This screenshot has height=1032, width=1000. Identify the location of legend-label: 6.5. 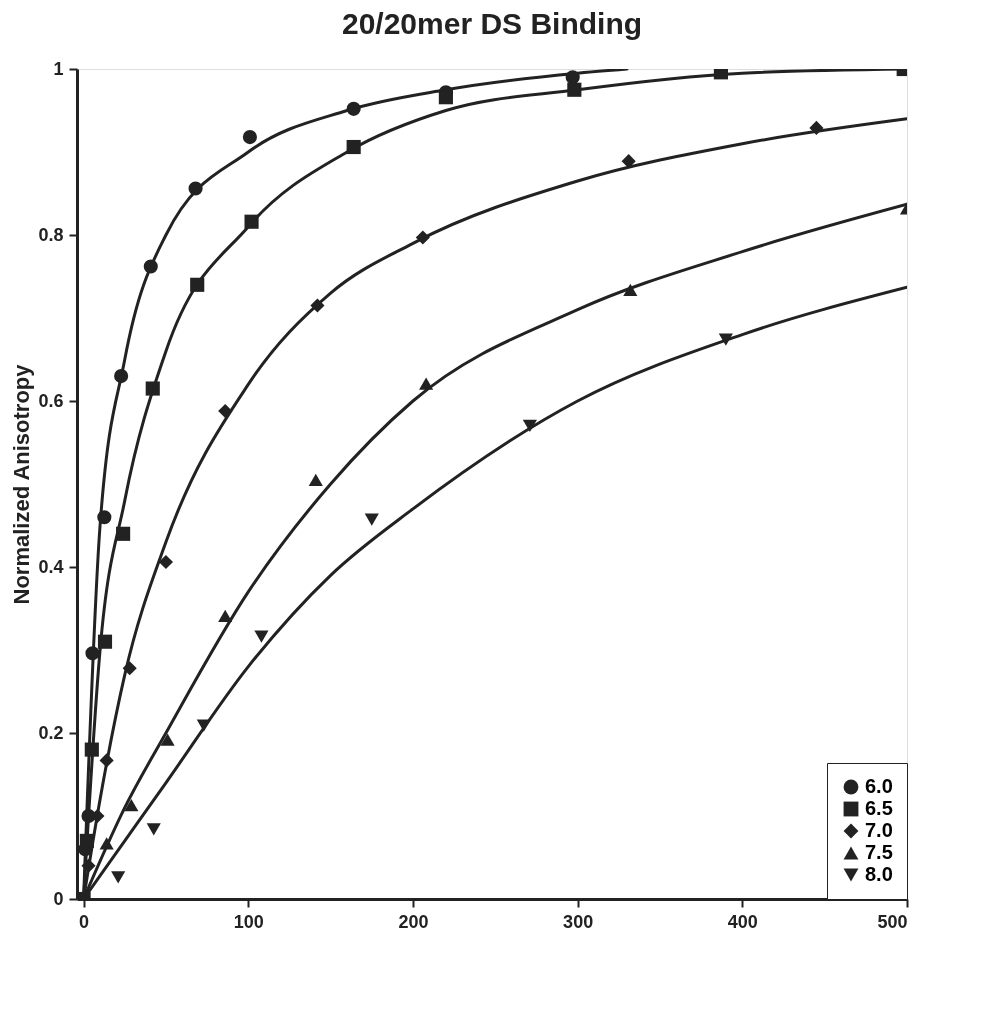
(879, 808).